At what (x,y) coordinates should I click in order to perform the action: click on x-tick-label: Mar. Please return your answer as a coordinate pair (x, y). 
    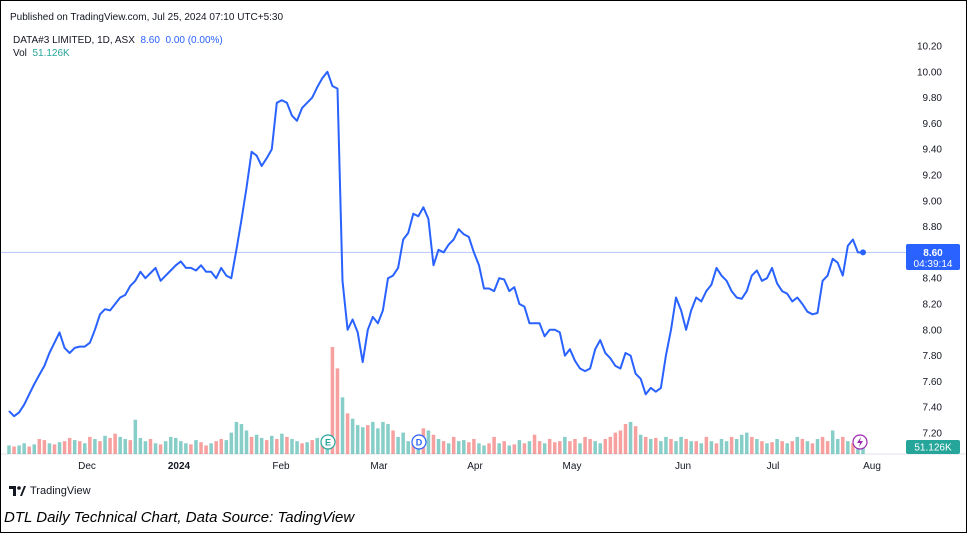
    Looking at the image, I should click on (379, 466).